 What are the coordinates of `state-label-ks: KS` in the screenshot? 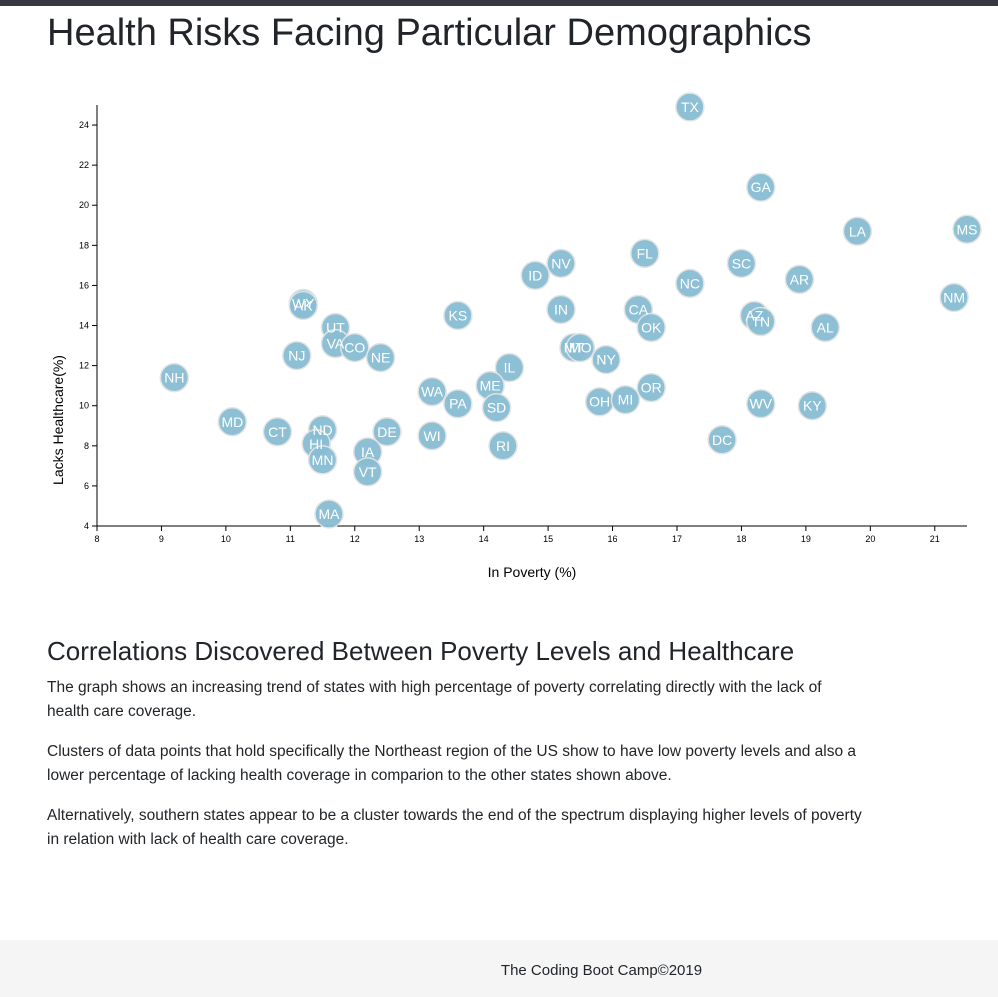 It's located at (458, 316).